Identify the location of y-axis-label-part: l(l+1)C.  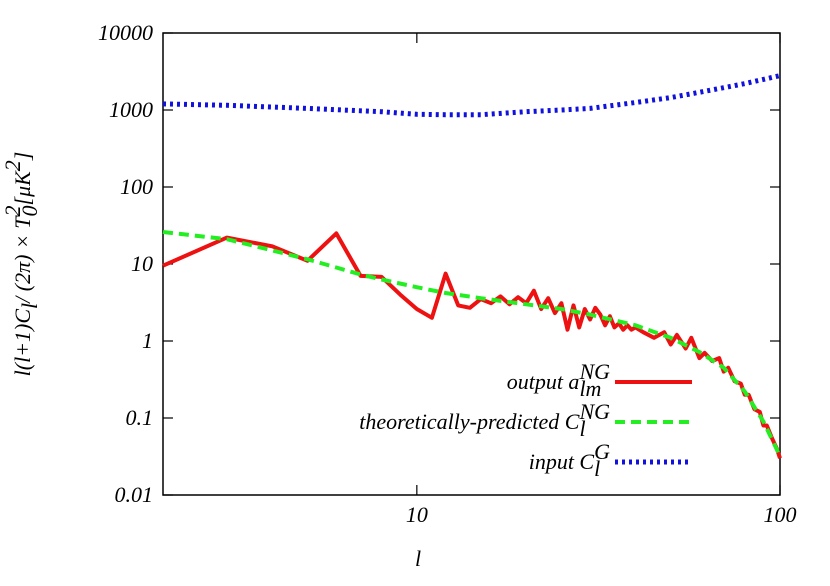
(22, 343).